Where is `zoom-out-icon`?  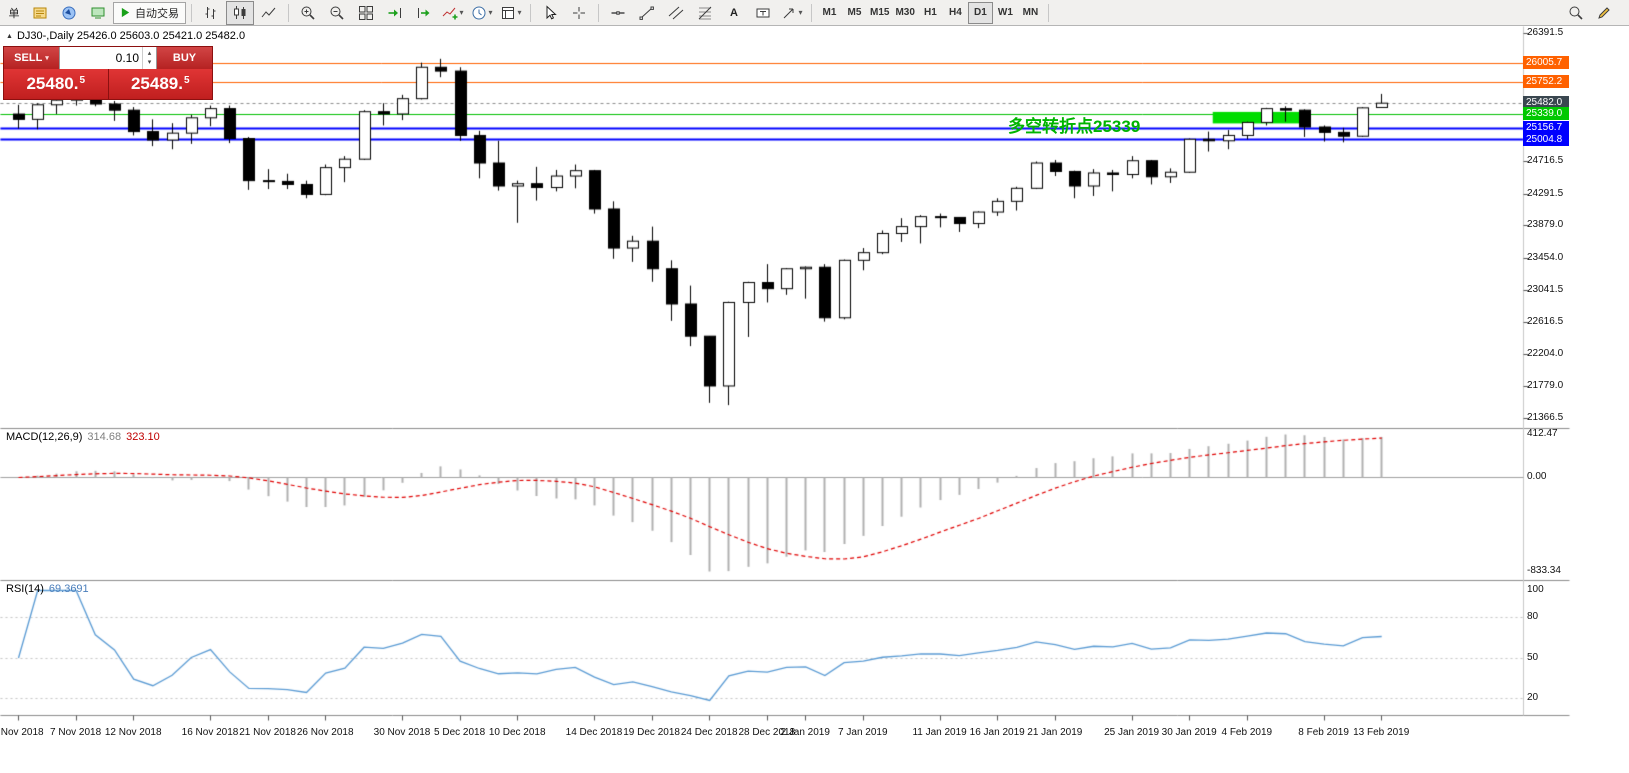
zoom-out-icon is located at coordinates (337, 13).